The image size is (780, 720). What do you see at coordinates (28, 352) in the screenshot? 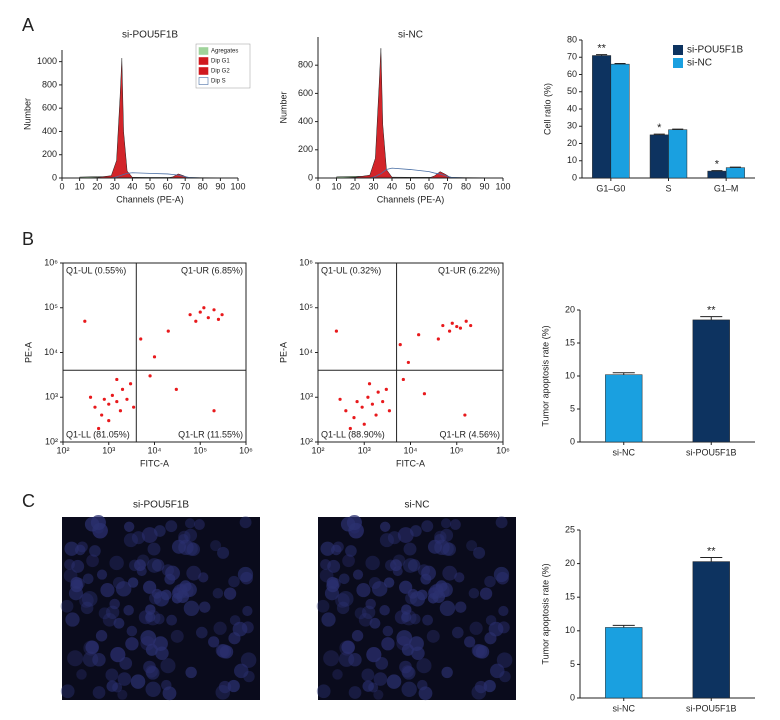
I see `y-axis-label: PE-A` at bounding box center [28, 352].